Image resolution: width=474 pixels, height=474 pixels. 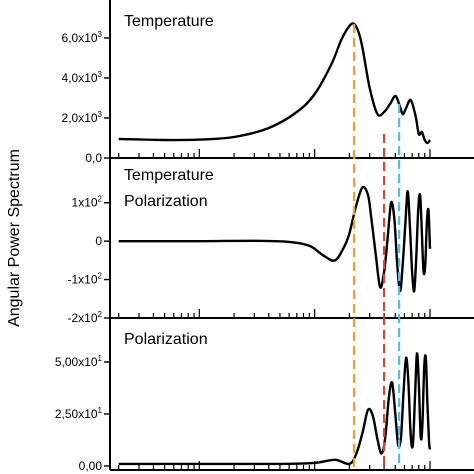 What do you see at coordinates (93, 158) in the screenshot?
I see `y-tick-label: 0,0` at bounding box center [93, 158].